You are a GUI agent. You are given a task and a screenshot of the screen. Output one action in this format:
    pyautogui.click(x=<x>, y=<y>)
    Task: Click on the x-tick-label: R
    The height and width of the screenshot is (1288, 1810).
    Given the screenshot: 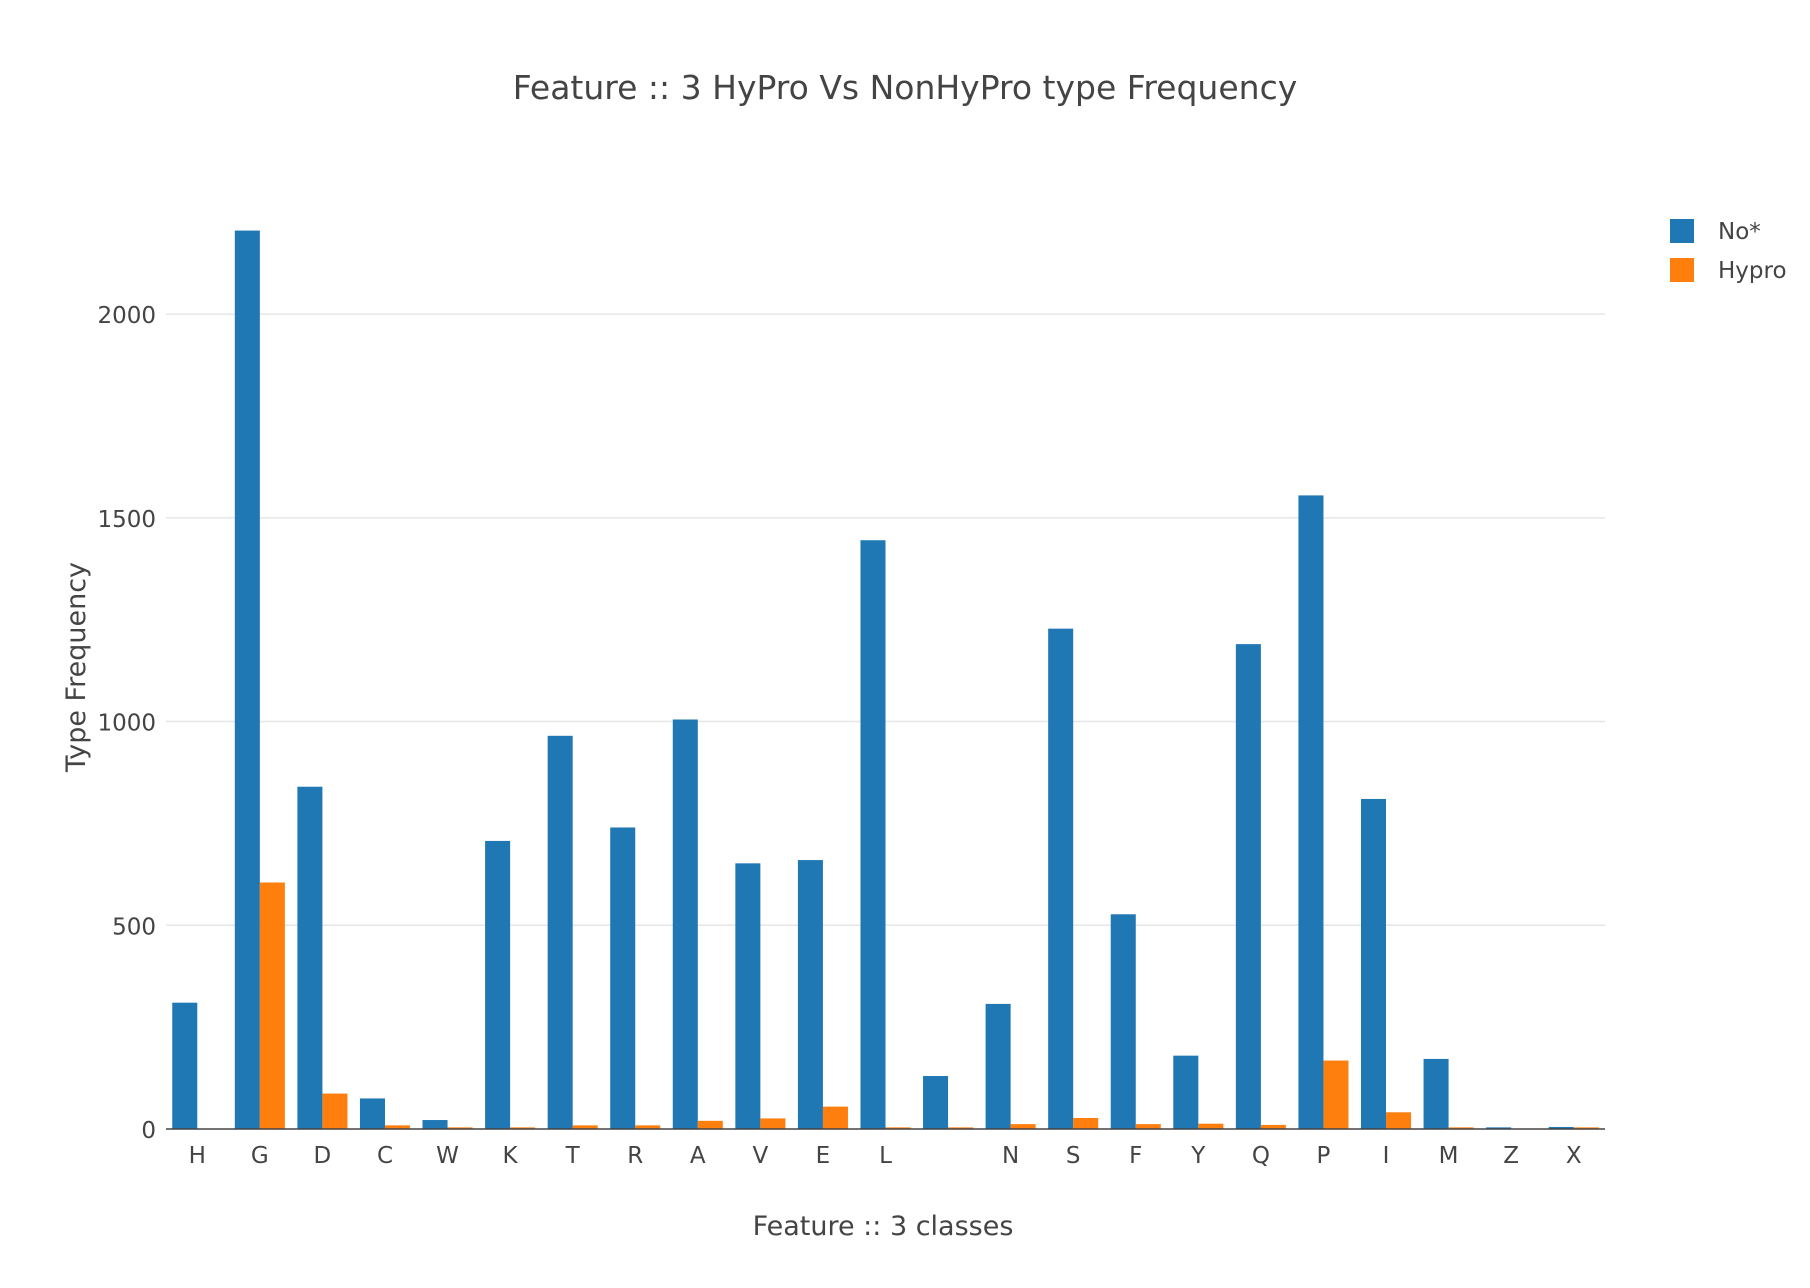 What is the action you would take?
    pyautogui.click(x=635, y=1156)
    